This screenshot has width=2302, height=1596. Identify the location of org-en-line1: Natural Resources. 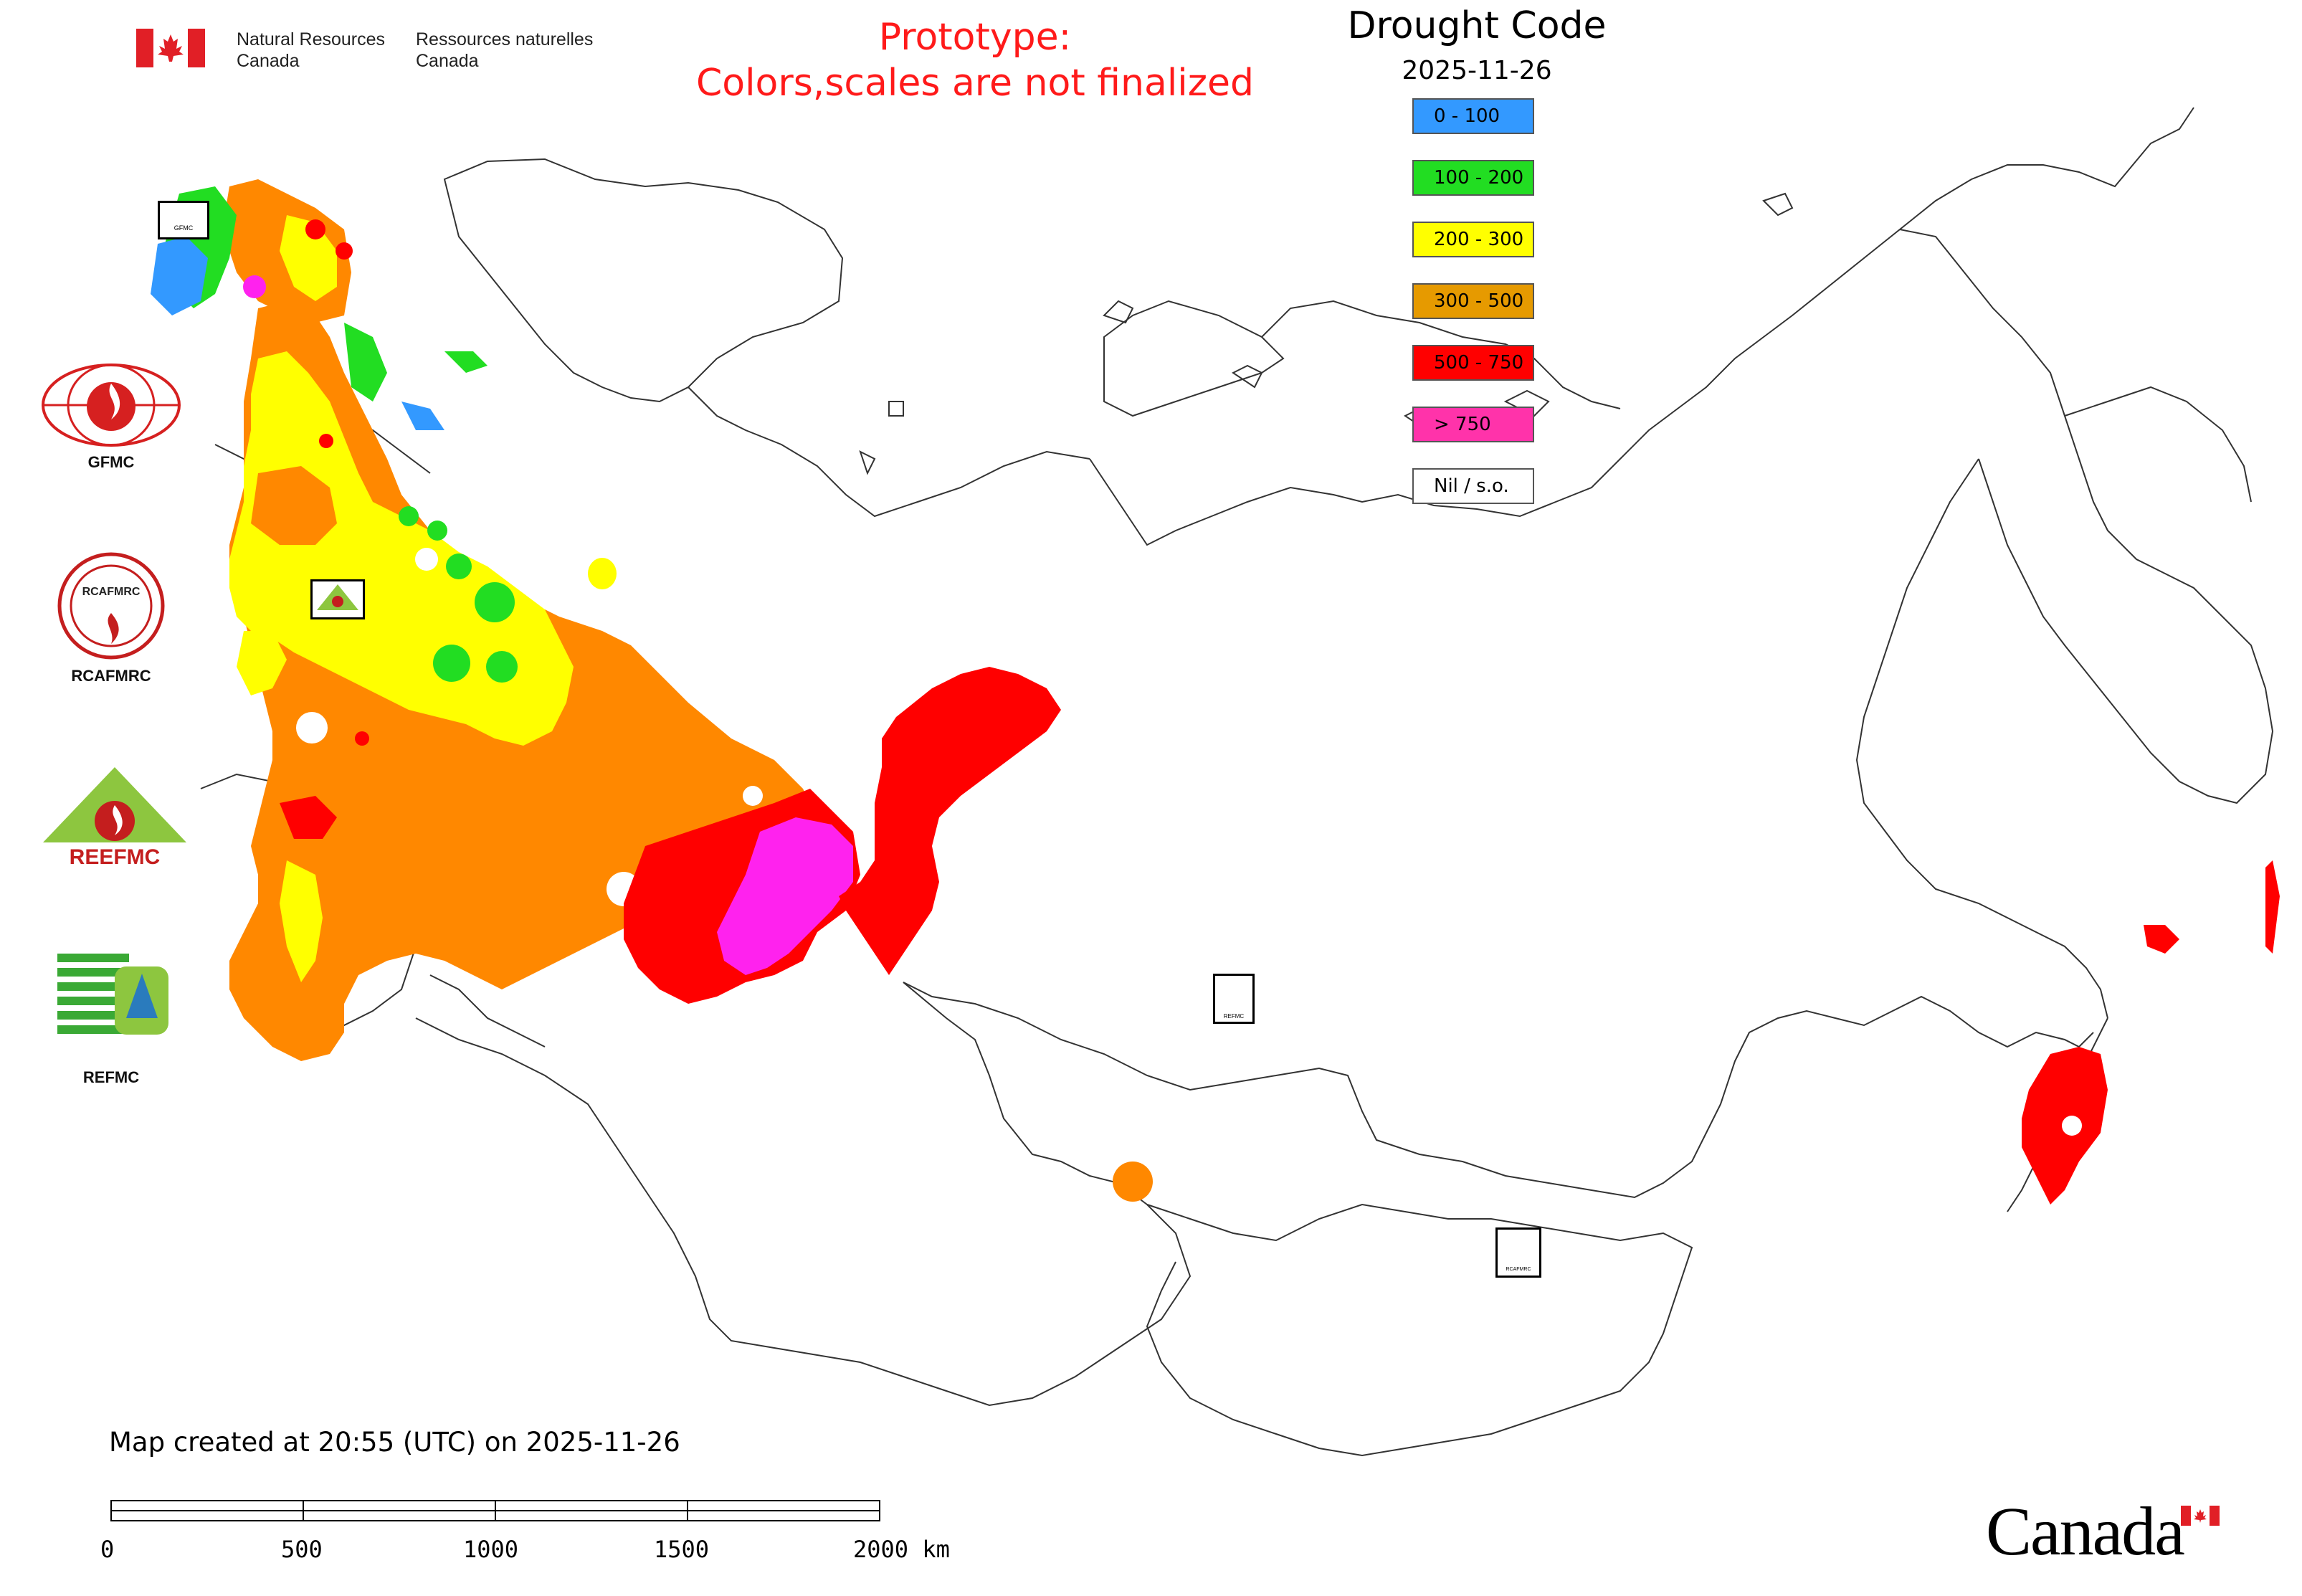
(312, 39).